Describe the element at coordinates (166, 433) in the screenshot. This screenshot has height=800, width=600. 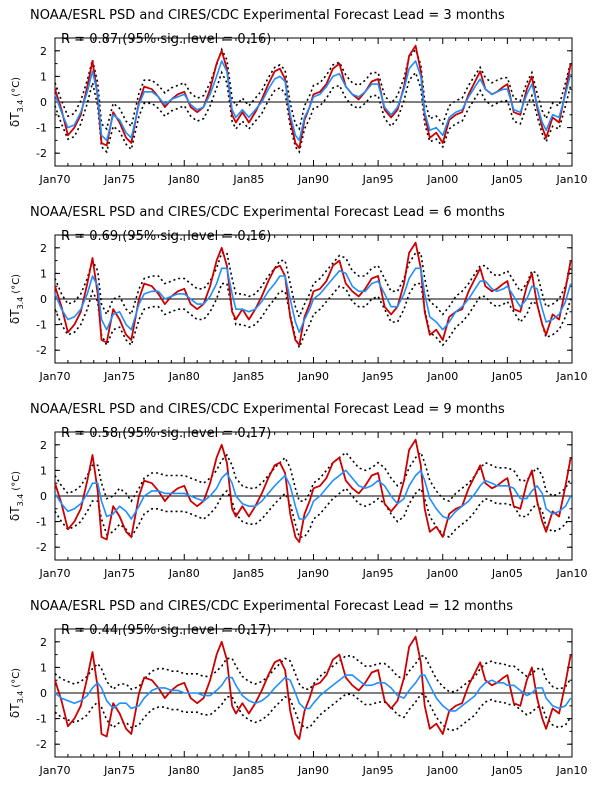
I see `correlation-annotation: R = 0.58 (95% sig. level = 0.17)` at that location.